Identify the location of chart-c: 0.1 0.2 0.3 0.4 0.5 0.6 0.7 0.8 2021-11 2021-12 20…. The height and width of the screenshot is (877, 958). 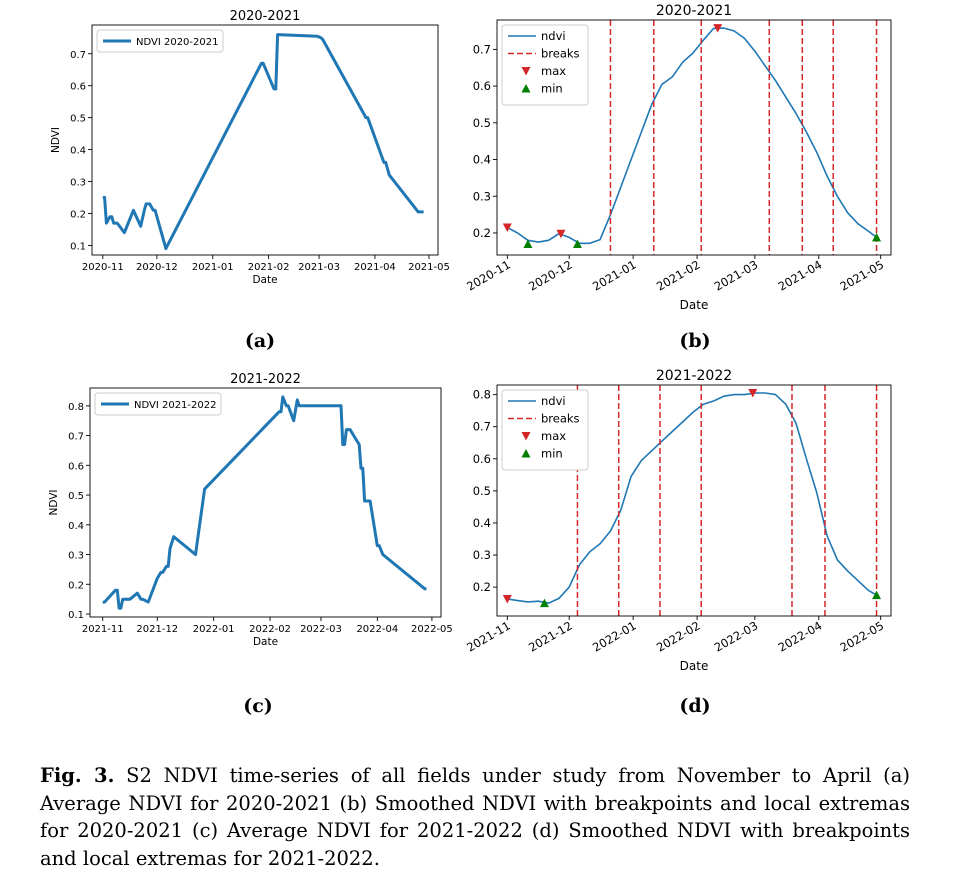
(250, 510).